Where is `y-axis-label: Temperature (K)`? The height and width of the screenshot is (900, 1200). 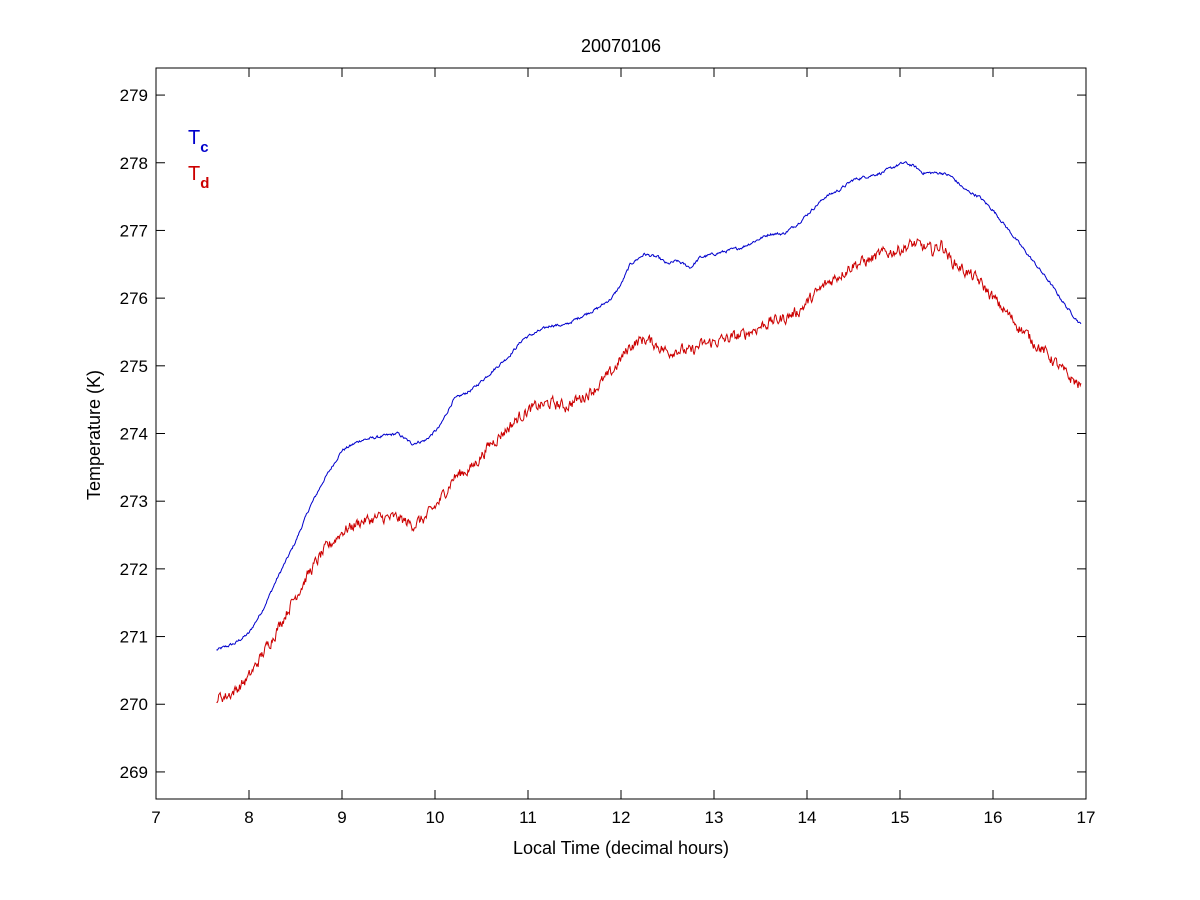 y-axis-label: Temperature (K) is located at coordinates (94, 435).